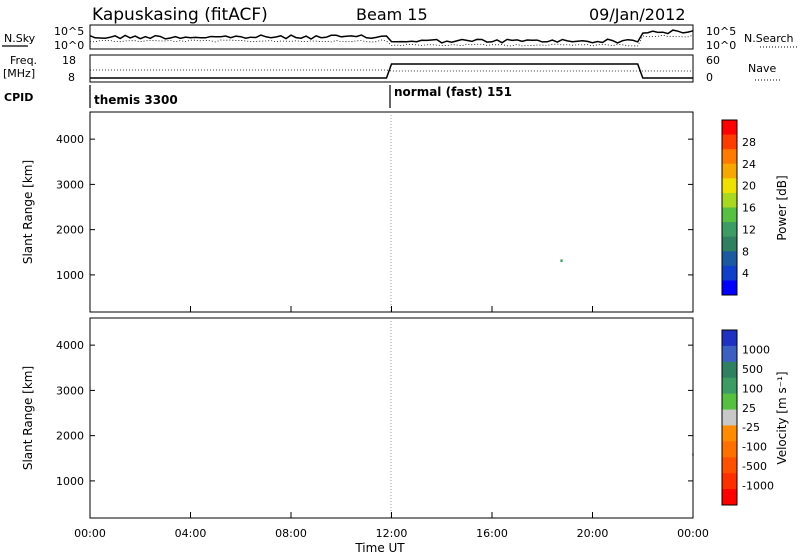  What do you see at coordinates (593, 533) in the screenshot?
I see `x-tick-label: 20:00` at bounding box center [593, 533].